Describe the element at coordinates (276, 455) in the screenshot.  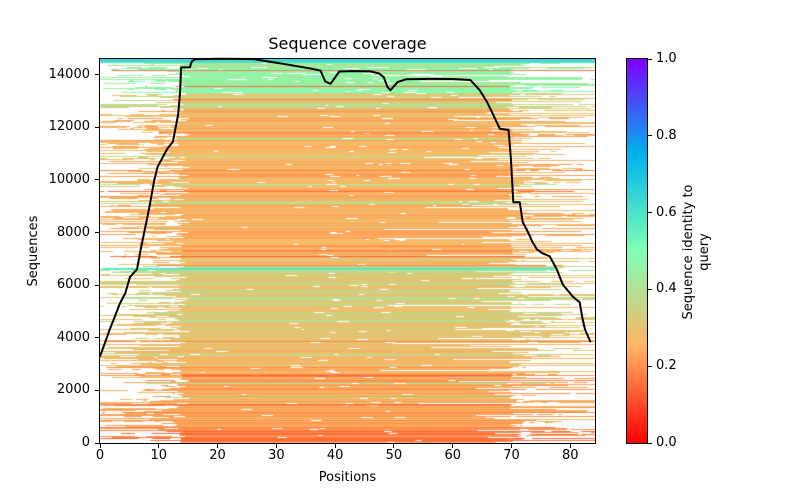
I see `x-tick-label: 30` at that location.